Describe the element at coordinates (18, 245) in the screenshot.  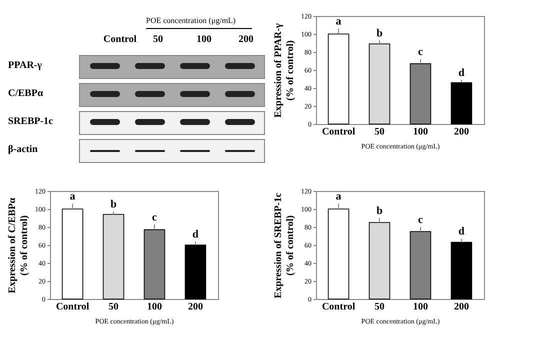
I see `y-axis-title: Expression of C/EBPα (% of control)` at that location.